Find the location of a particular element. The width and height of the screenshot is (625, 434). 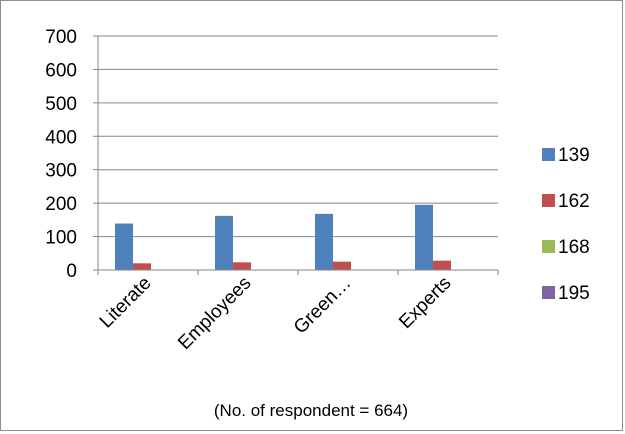

bars is located at coordinates (283, 237).